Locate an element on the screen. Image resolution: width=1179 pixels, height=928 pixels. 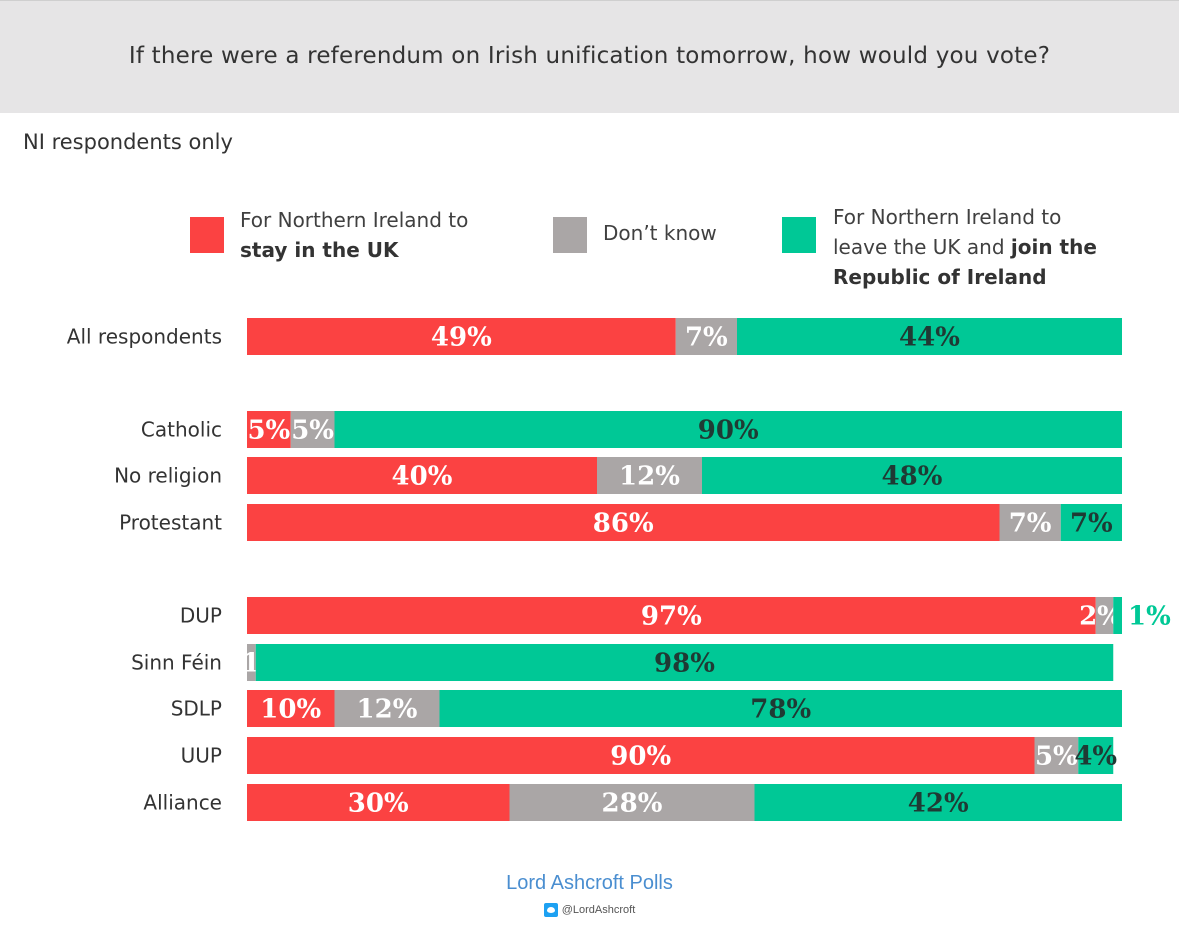
bar-join-catholic is located at coordinates (728, 429).